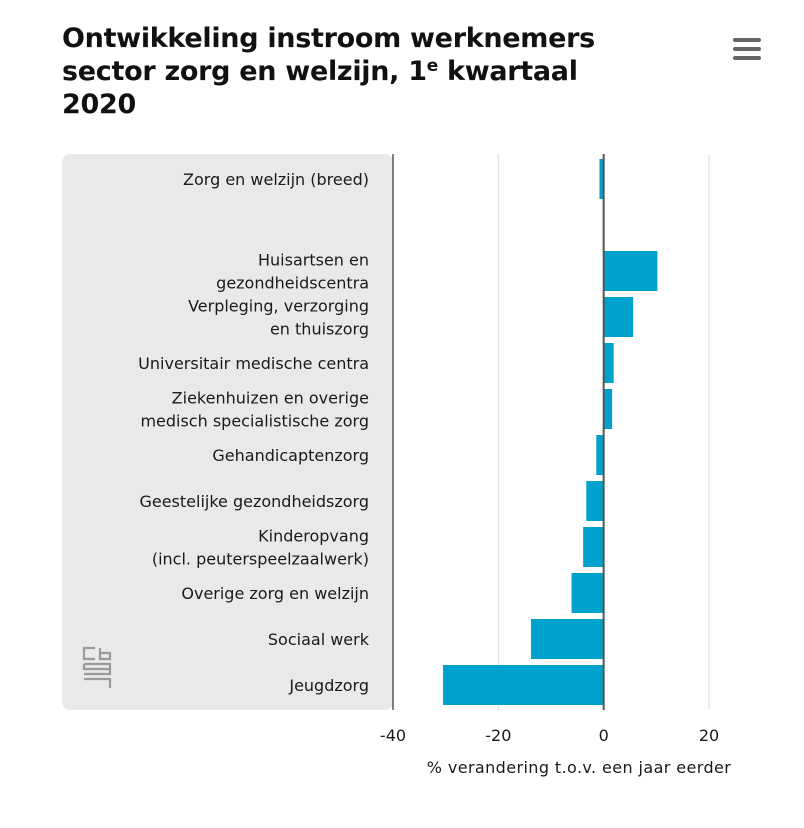 This screenshot has height=828, width=804. Describe the element at coordinates (507, 71) in the screenshot. I see `title-line-2-suffix: kwartaal` at that location.